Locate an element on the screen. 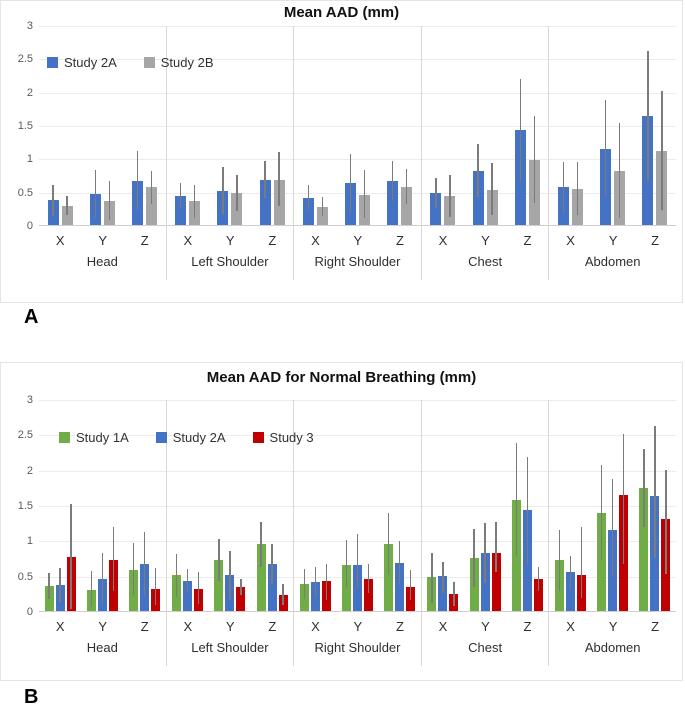 This screenshot has width=685, height=715. y-tick-label: 1 is located at coordinates (29, 541).